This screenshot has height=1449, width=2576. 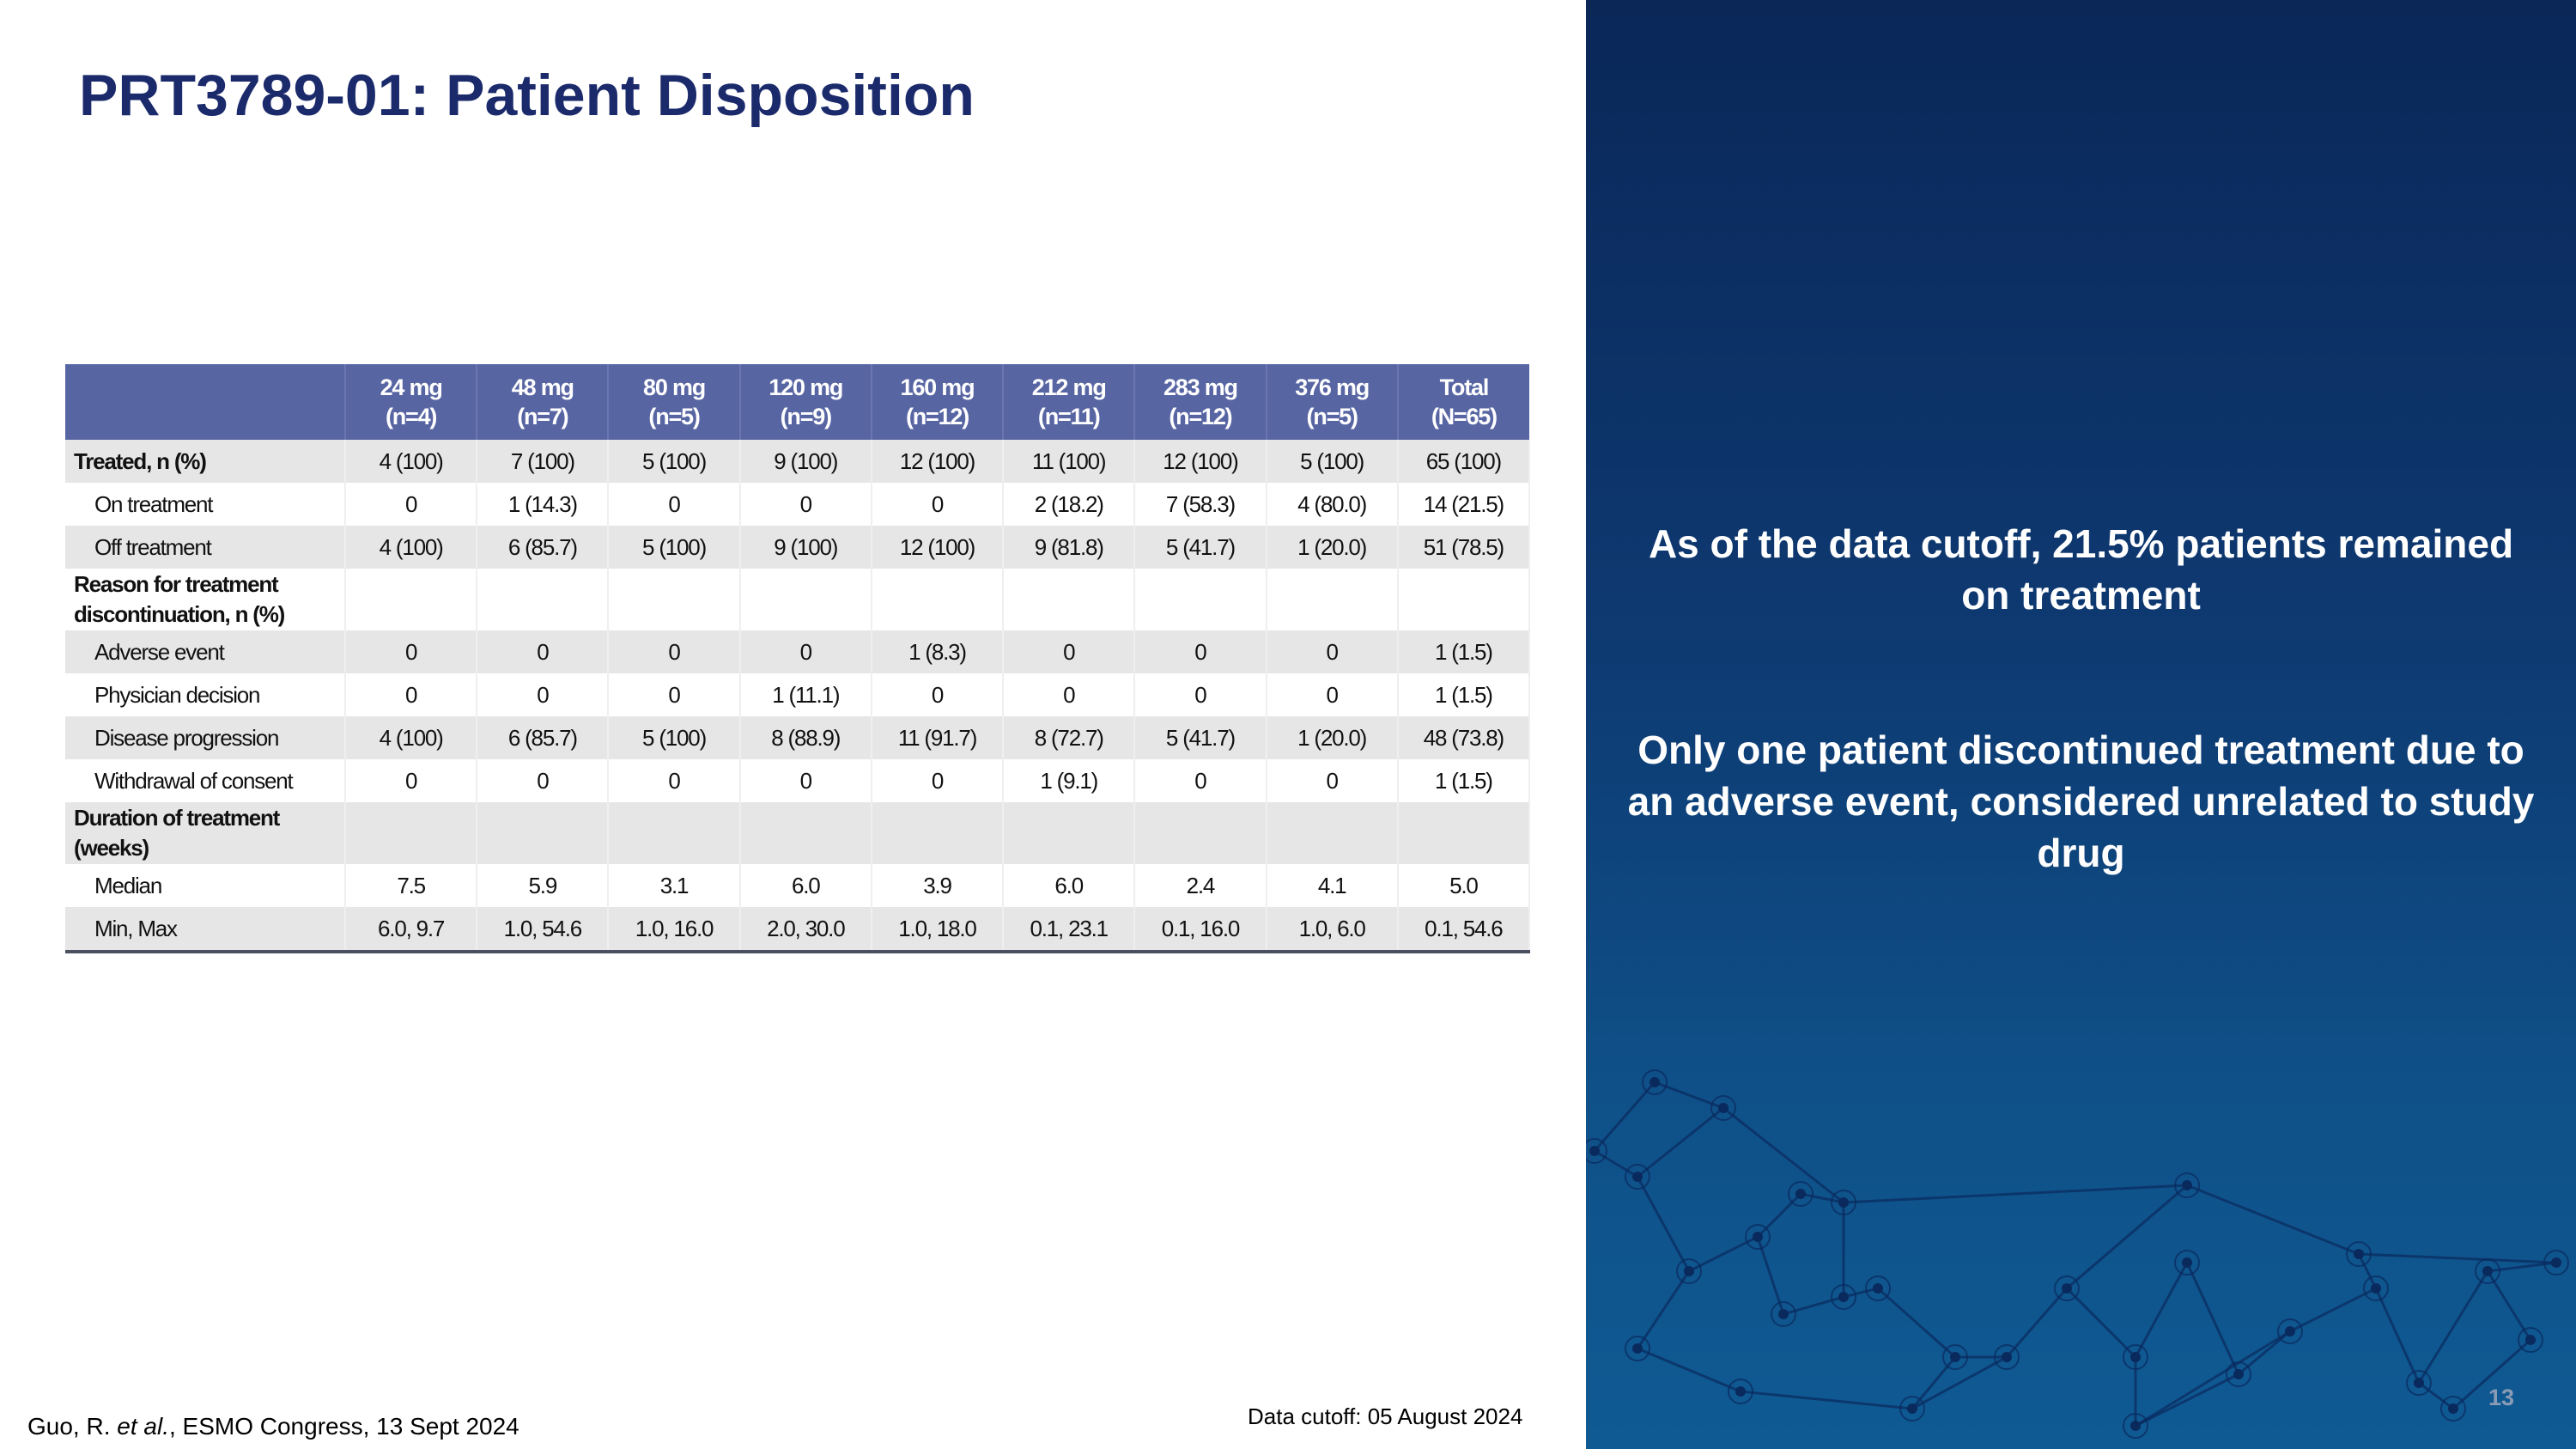 What do you see at coordinates (1200, 387) in the screenshot?
I see `column-dose: 283 mg` at bounding box center [1200, 387].